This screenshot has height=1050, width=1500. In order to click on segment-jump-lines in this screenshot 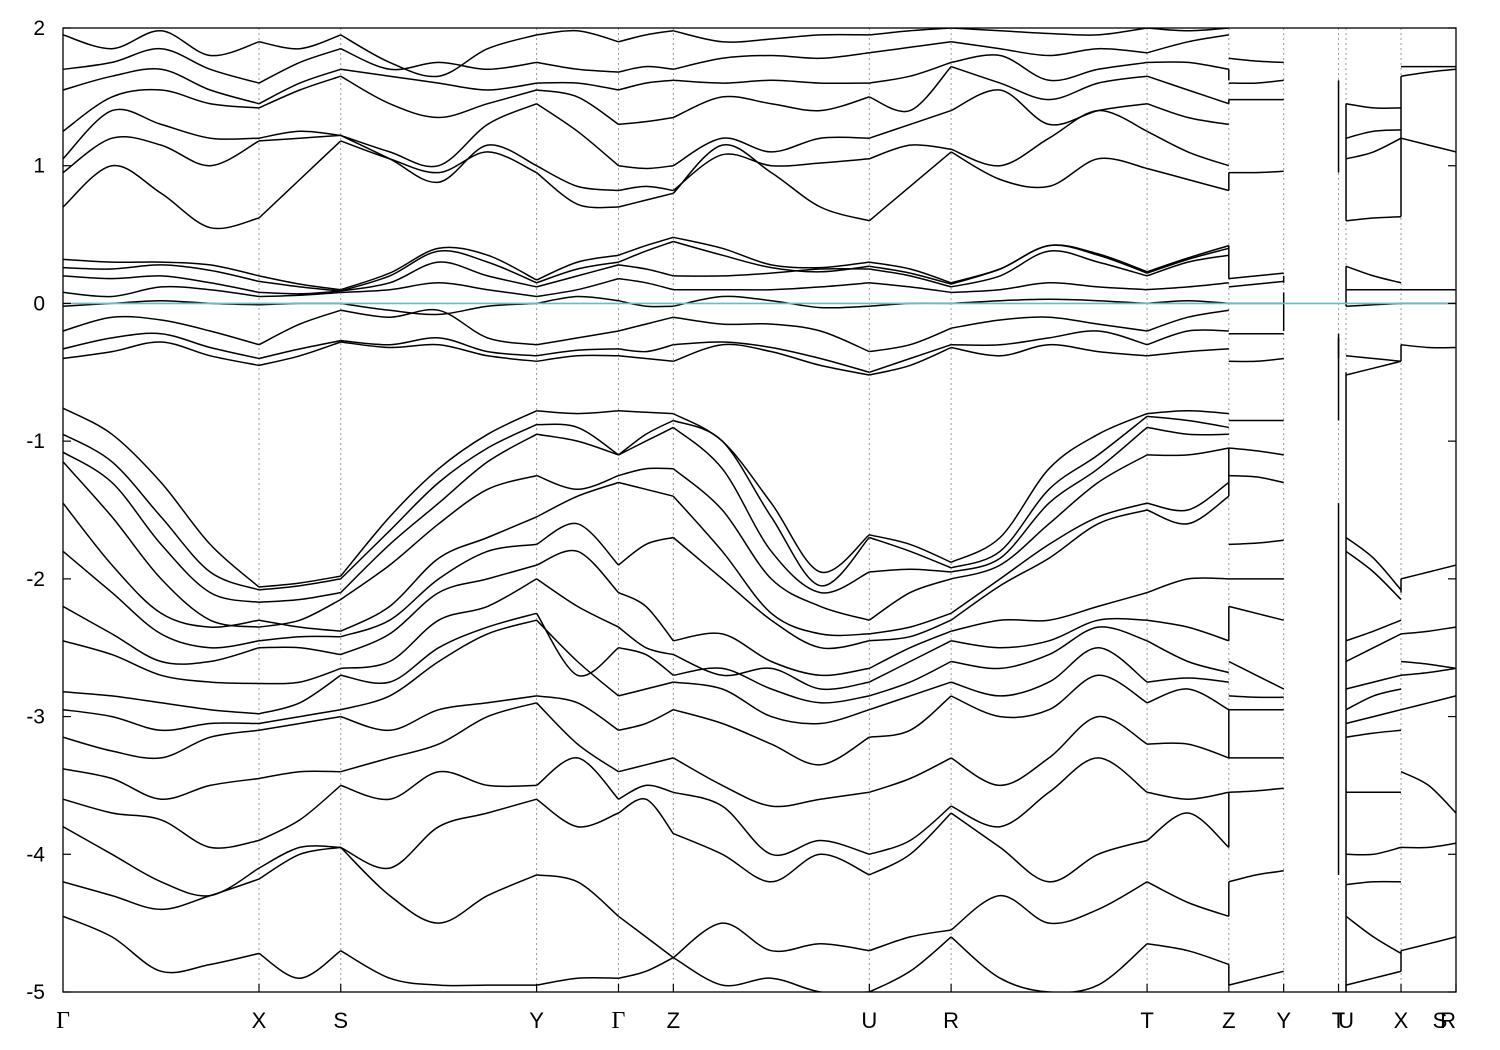, I will do `click(1315, 530)`.